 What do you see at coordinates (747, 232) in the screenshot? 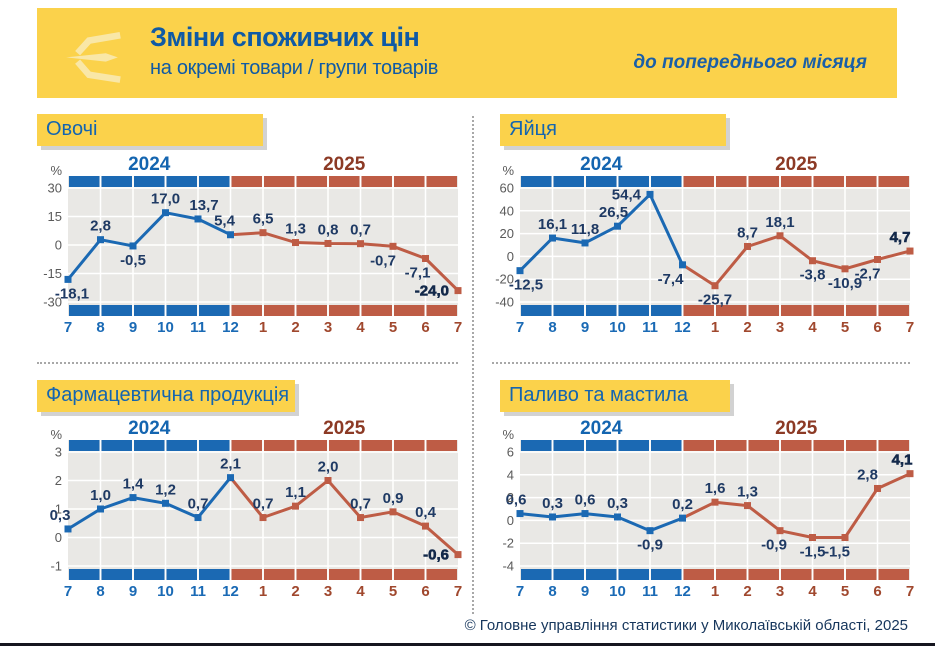
I see `svg-text: 8,7` at bounding box center [747, 232].